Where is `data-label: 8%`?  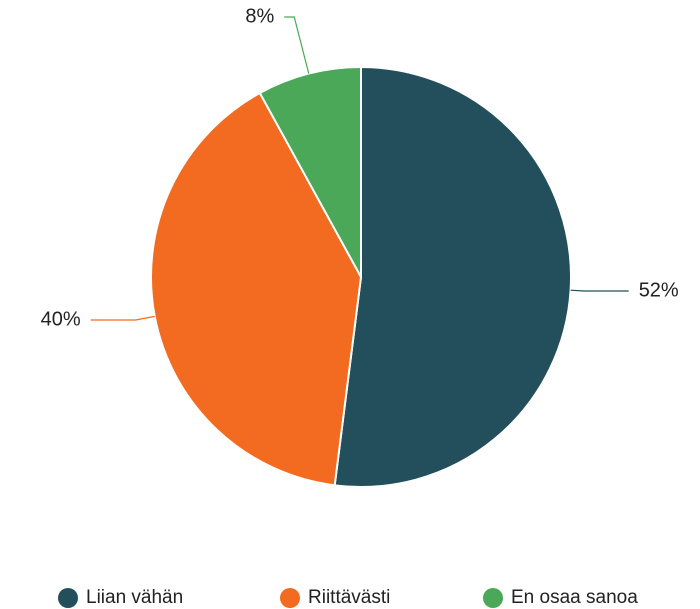 data-label: 8% is located at coordinates (259, 16).